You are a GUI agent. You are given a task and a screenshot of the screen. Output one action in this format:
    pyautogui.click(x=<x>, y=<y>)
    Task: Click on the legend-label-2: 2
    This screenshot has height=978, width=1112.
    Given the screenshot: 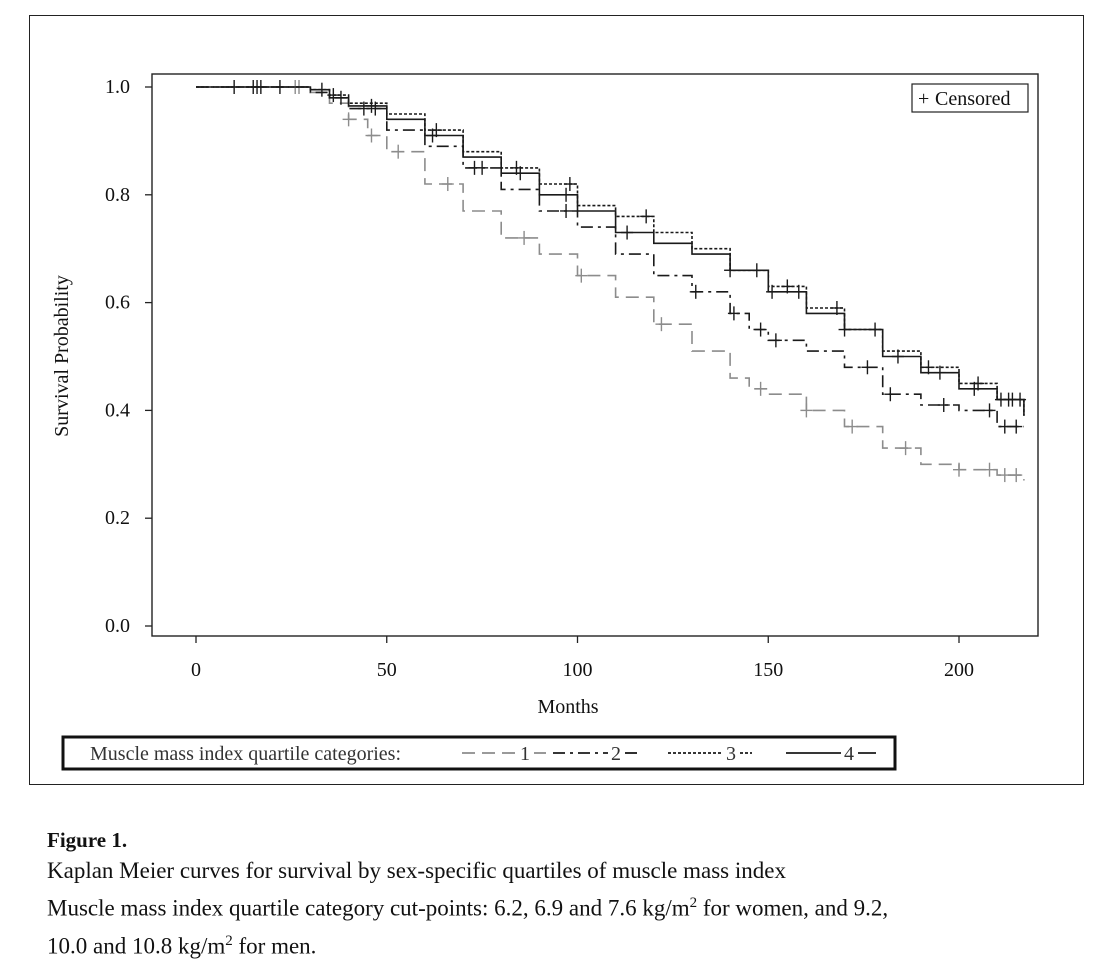 What is the action you would take?
    pyautogui.click(x=616, y=754)
    